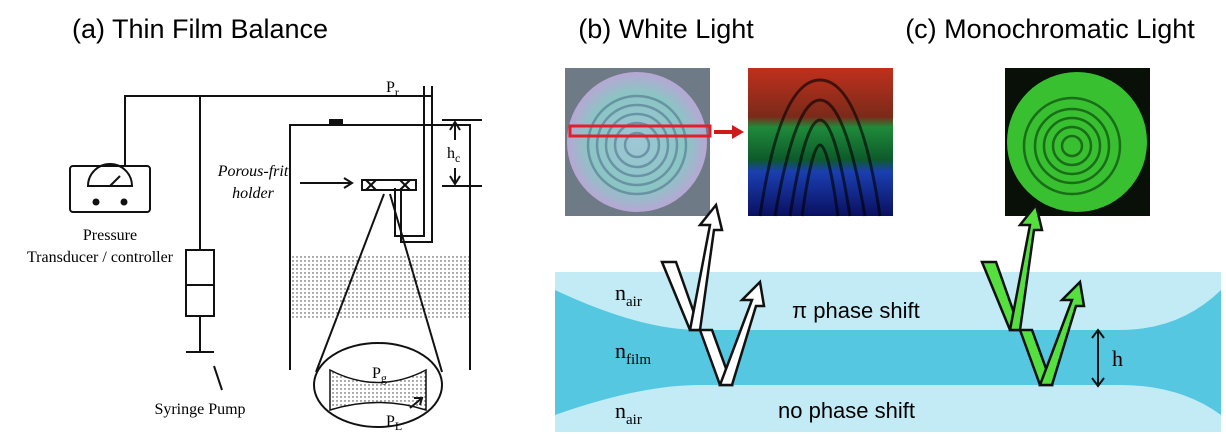 This screenshot has height=434, width=1226. I want to click on thickness-label: h, so click(1117, 358).